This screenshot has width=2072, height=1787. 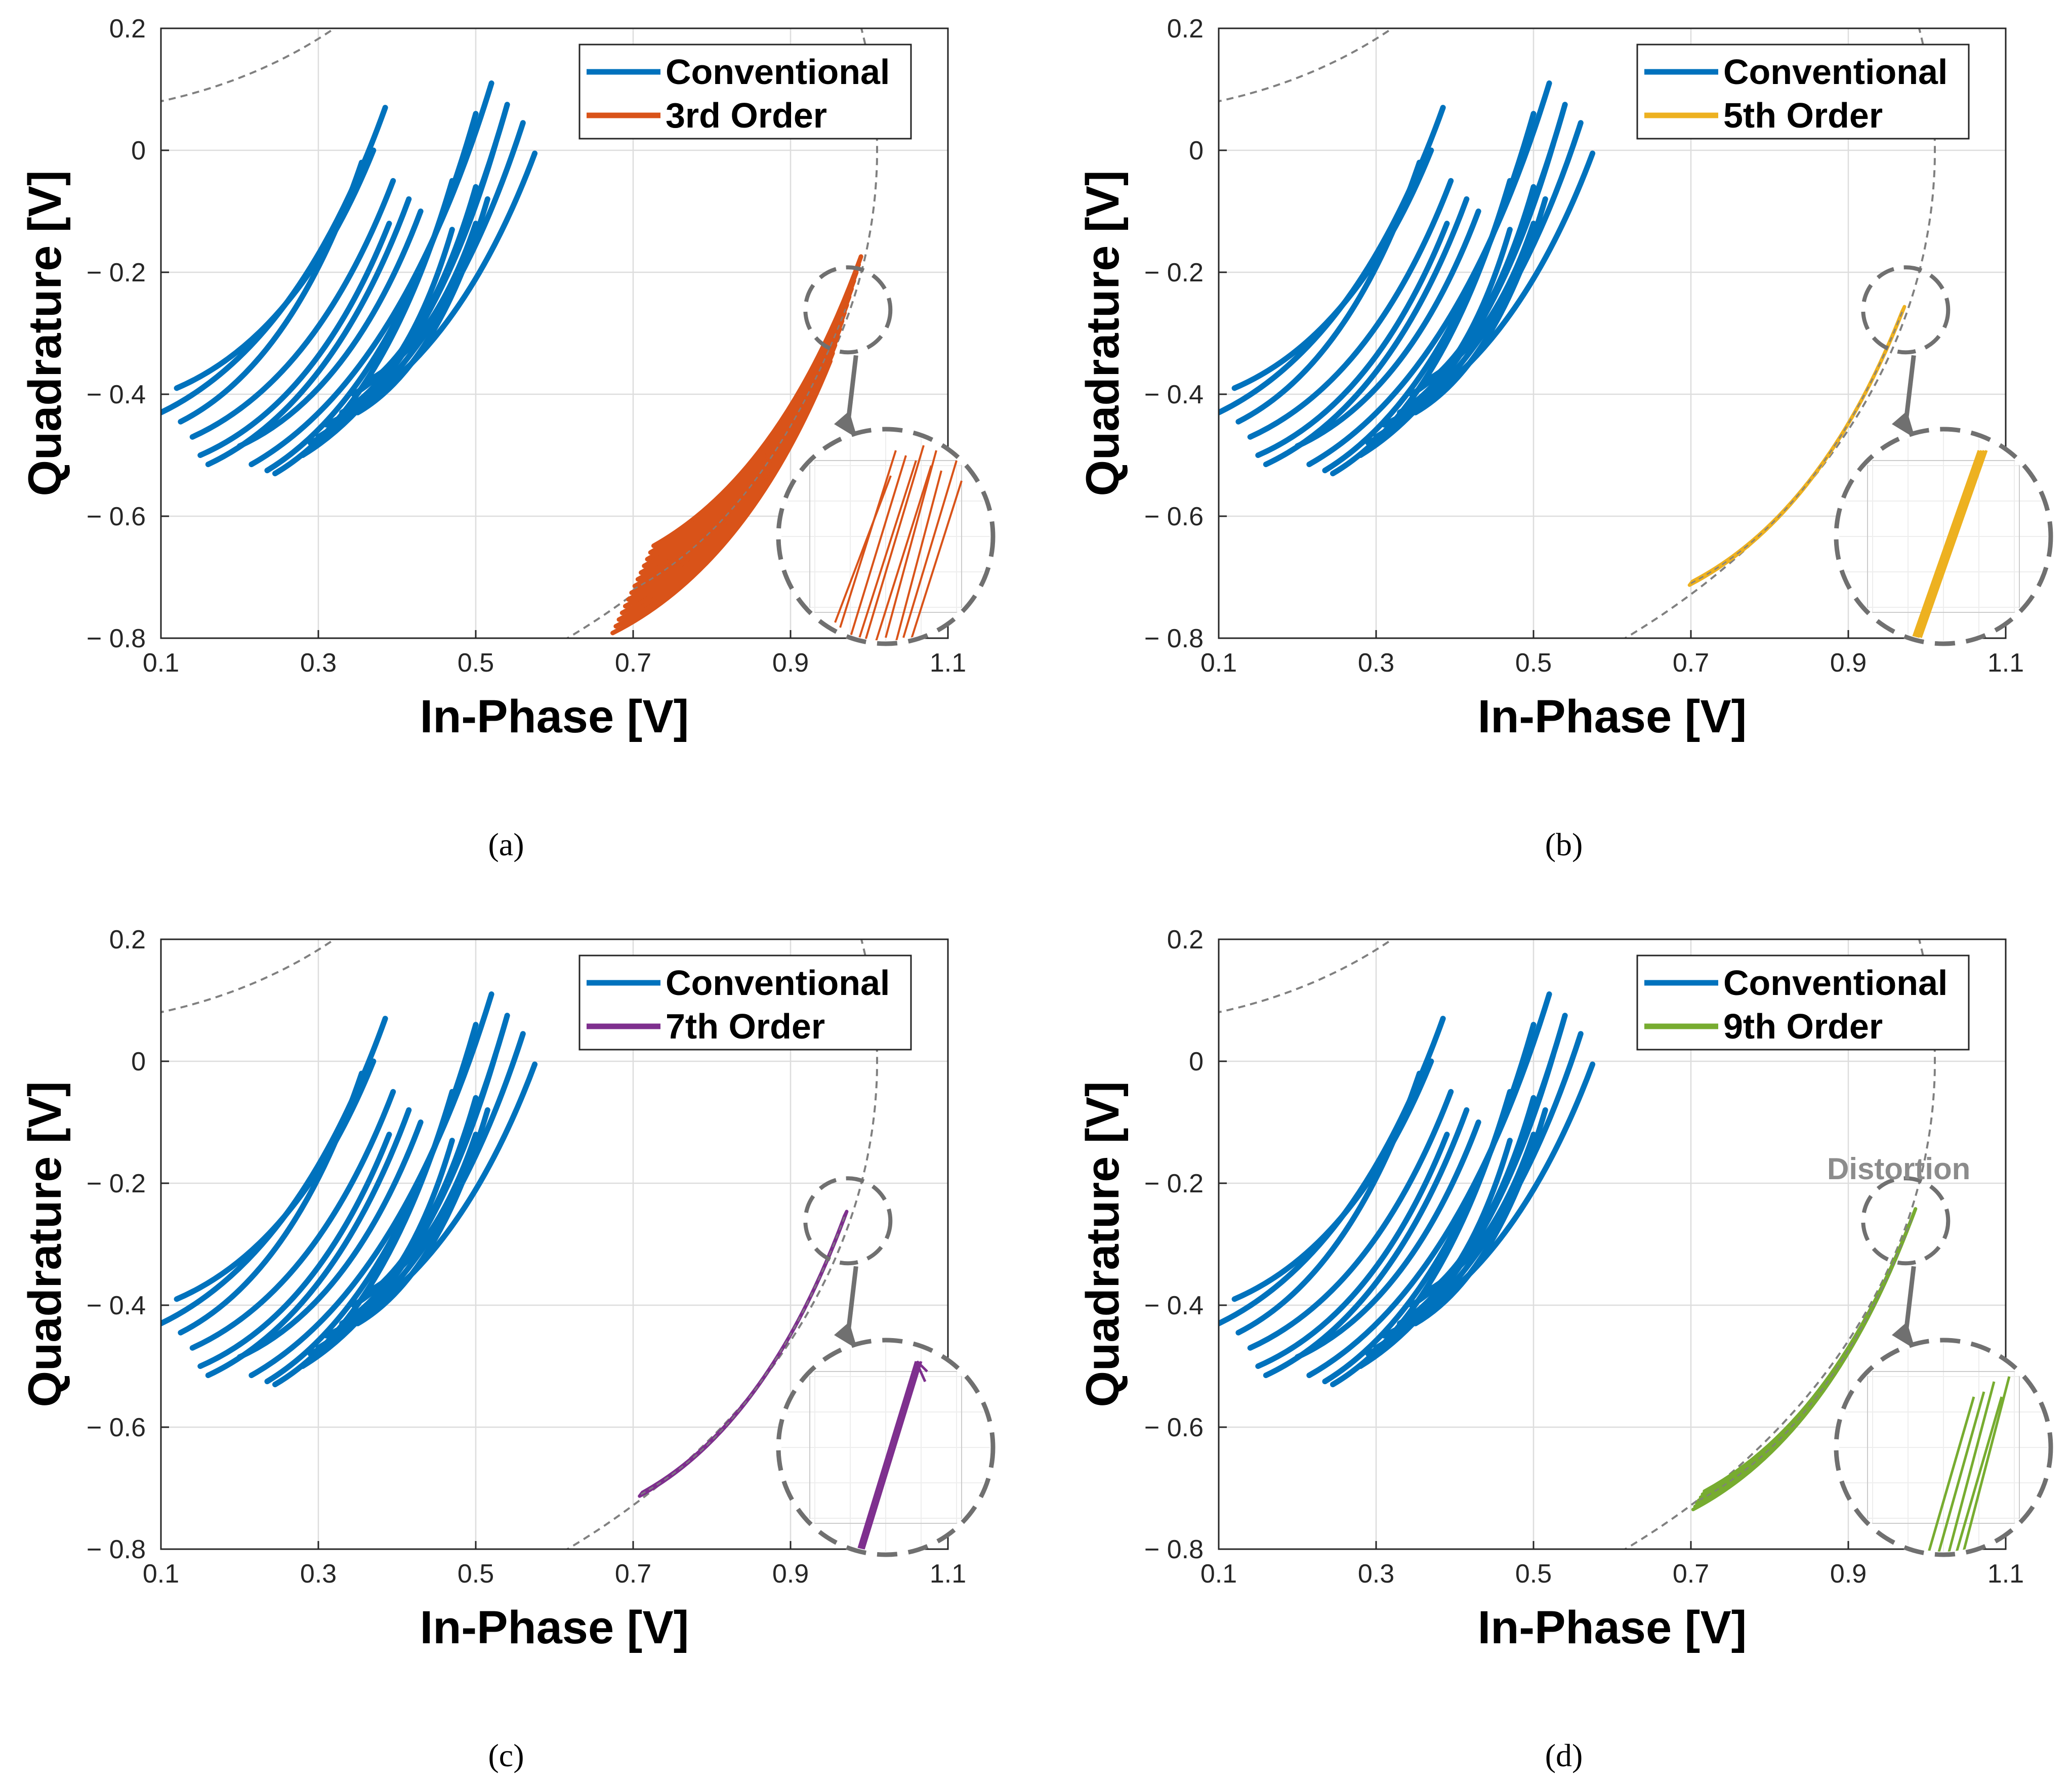 I want to click on y-tick-label: − 0.6, so click(x=116, y=1427).